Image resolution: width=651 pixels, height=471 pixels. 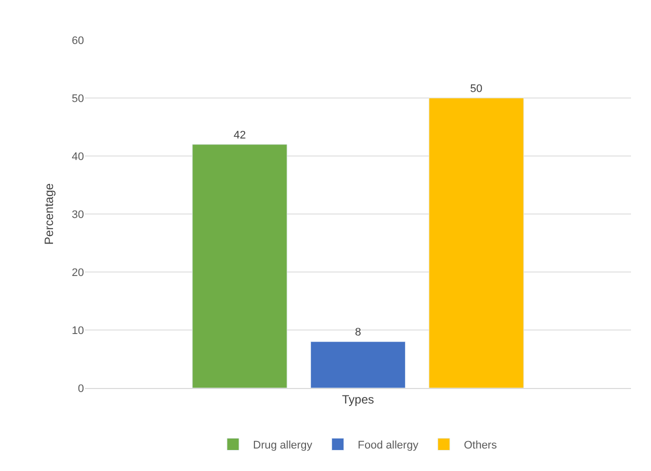 What do you see at coordinates (78, 40) in the screenshot?
I see `y-tick-label: 60` at bounding box center [78, 40].